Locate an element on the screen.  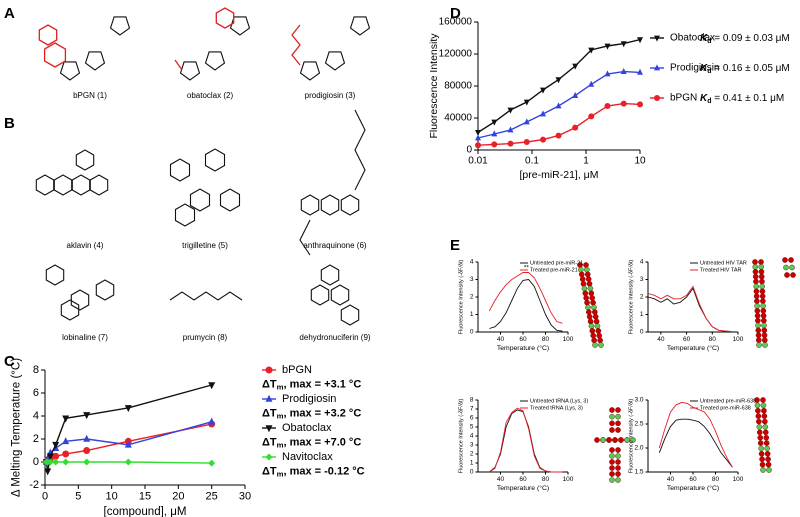
legend-label: bPGN is located at coordinates (683, 98).